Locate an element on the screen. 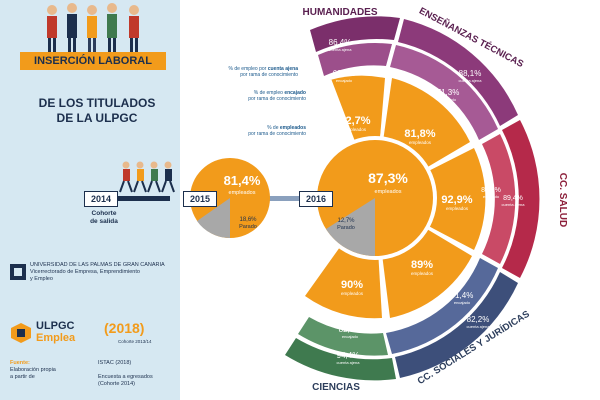  encajado-salud: 84,5% is located at coordinates (491, 190).